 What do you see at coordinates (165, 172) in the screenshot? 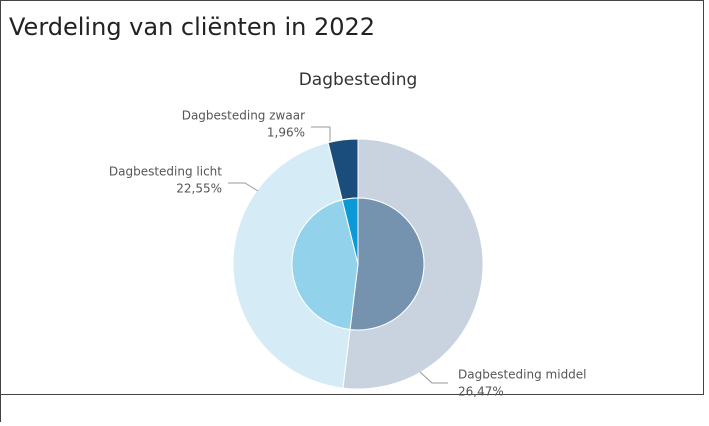
I see `label-name: Dagbesteding licht` at bounding box center [165, 172].